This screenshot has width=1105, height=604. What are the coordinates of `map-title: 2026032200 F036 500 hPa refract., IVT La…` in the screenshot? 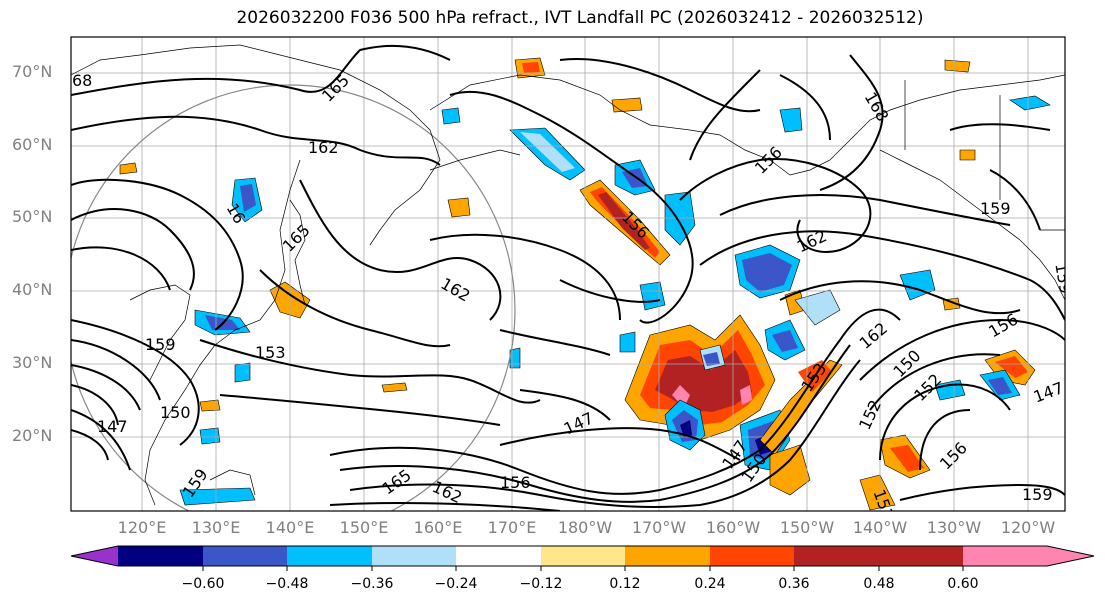 It's located at (580, 18).